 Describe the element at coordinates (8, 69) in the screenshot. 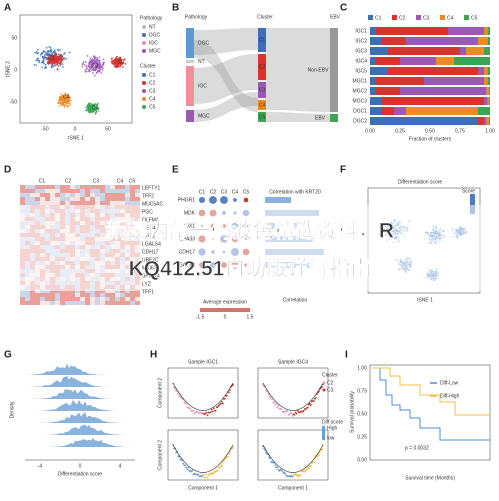

I see `y-axis-label: tSNE 2` at that location.